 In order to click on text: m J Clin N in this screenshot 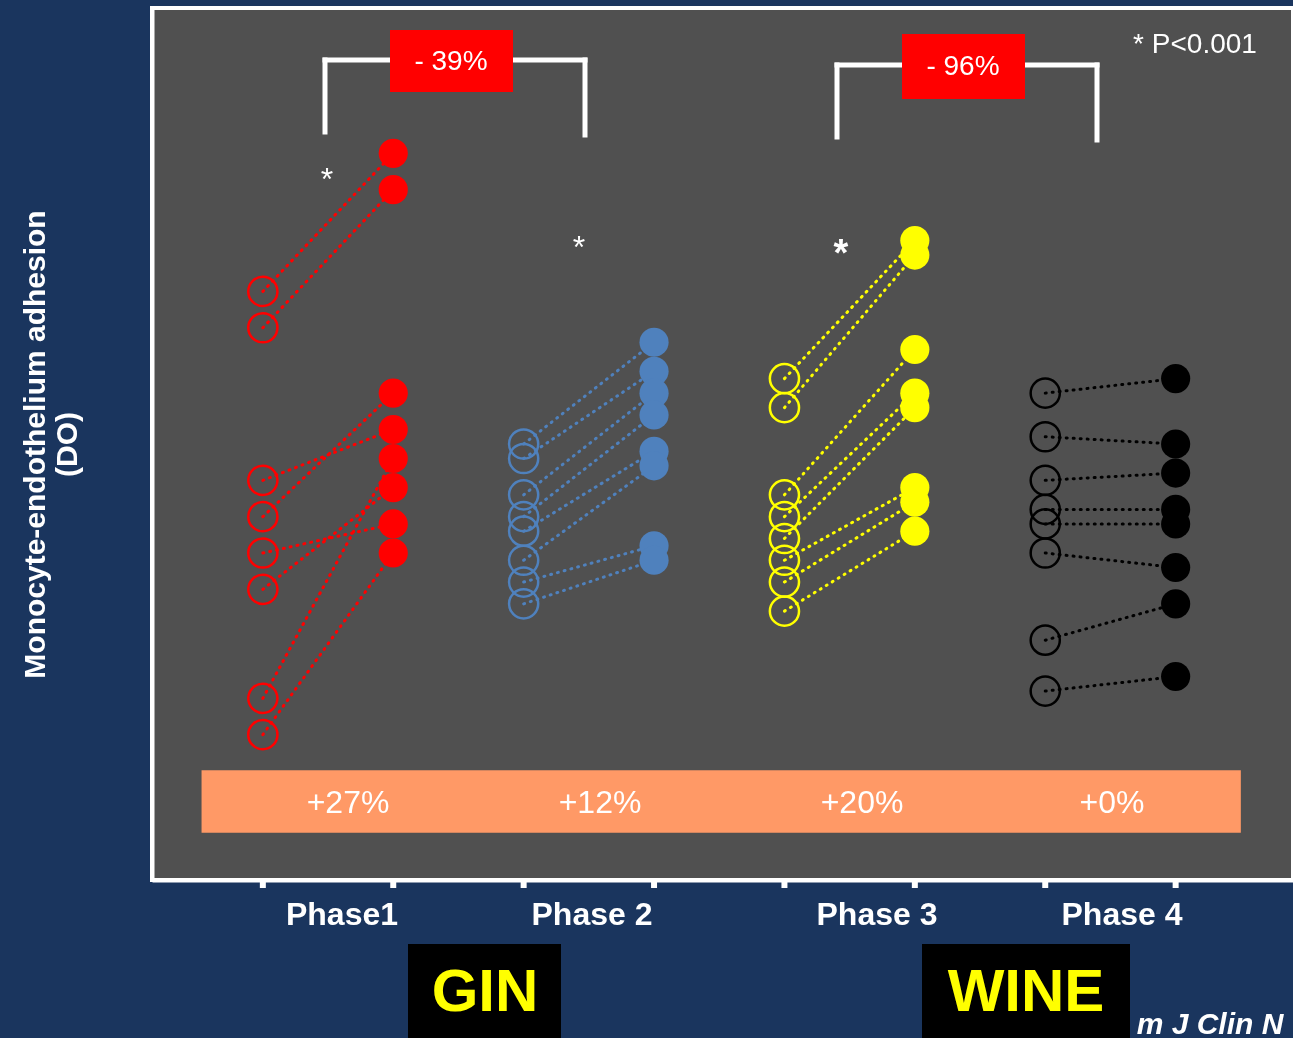, I will do `click(1210, 1022)`.